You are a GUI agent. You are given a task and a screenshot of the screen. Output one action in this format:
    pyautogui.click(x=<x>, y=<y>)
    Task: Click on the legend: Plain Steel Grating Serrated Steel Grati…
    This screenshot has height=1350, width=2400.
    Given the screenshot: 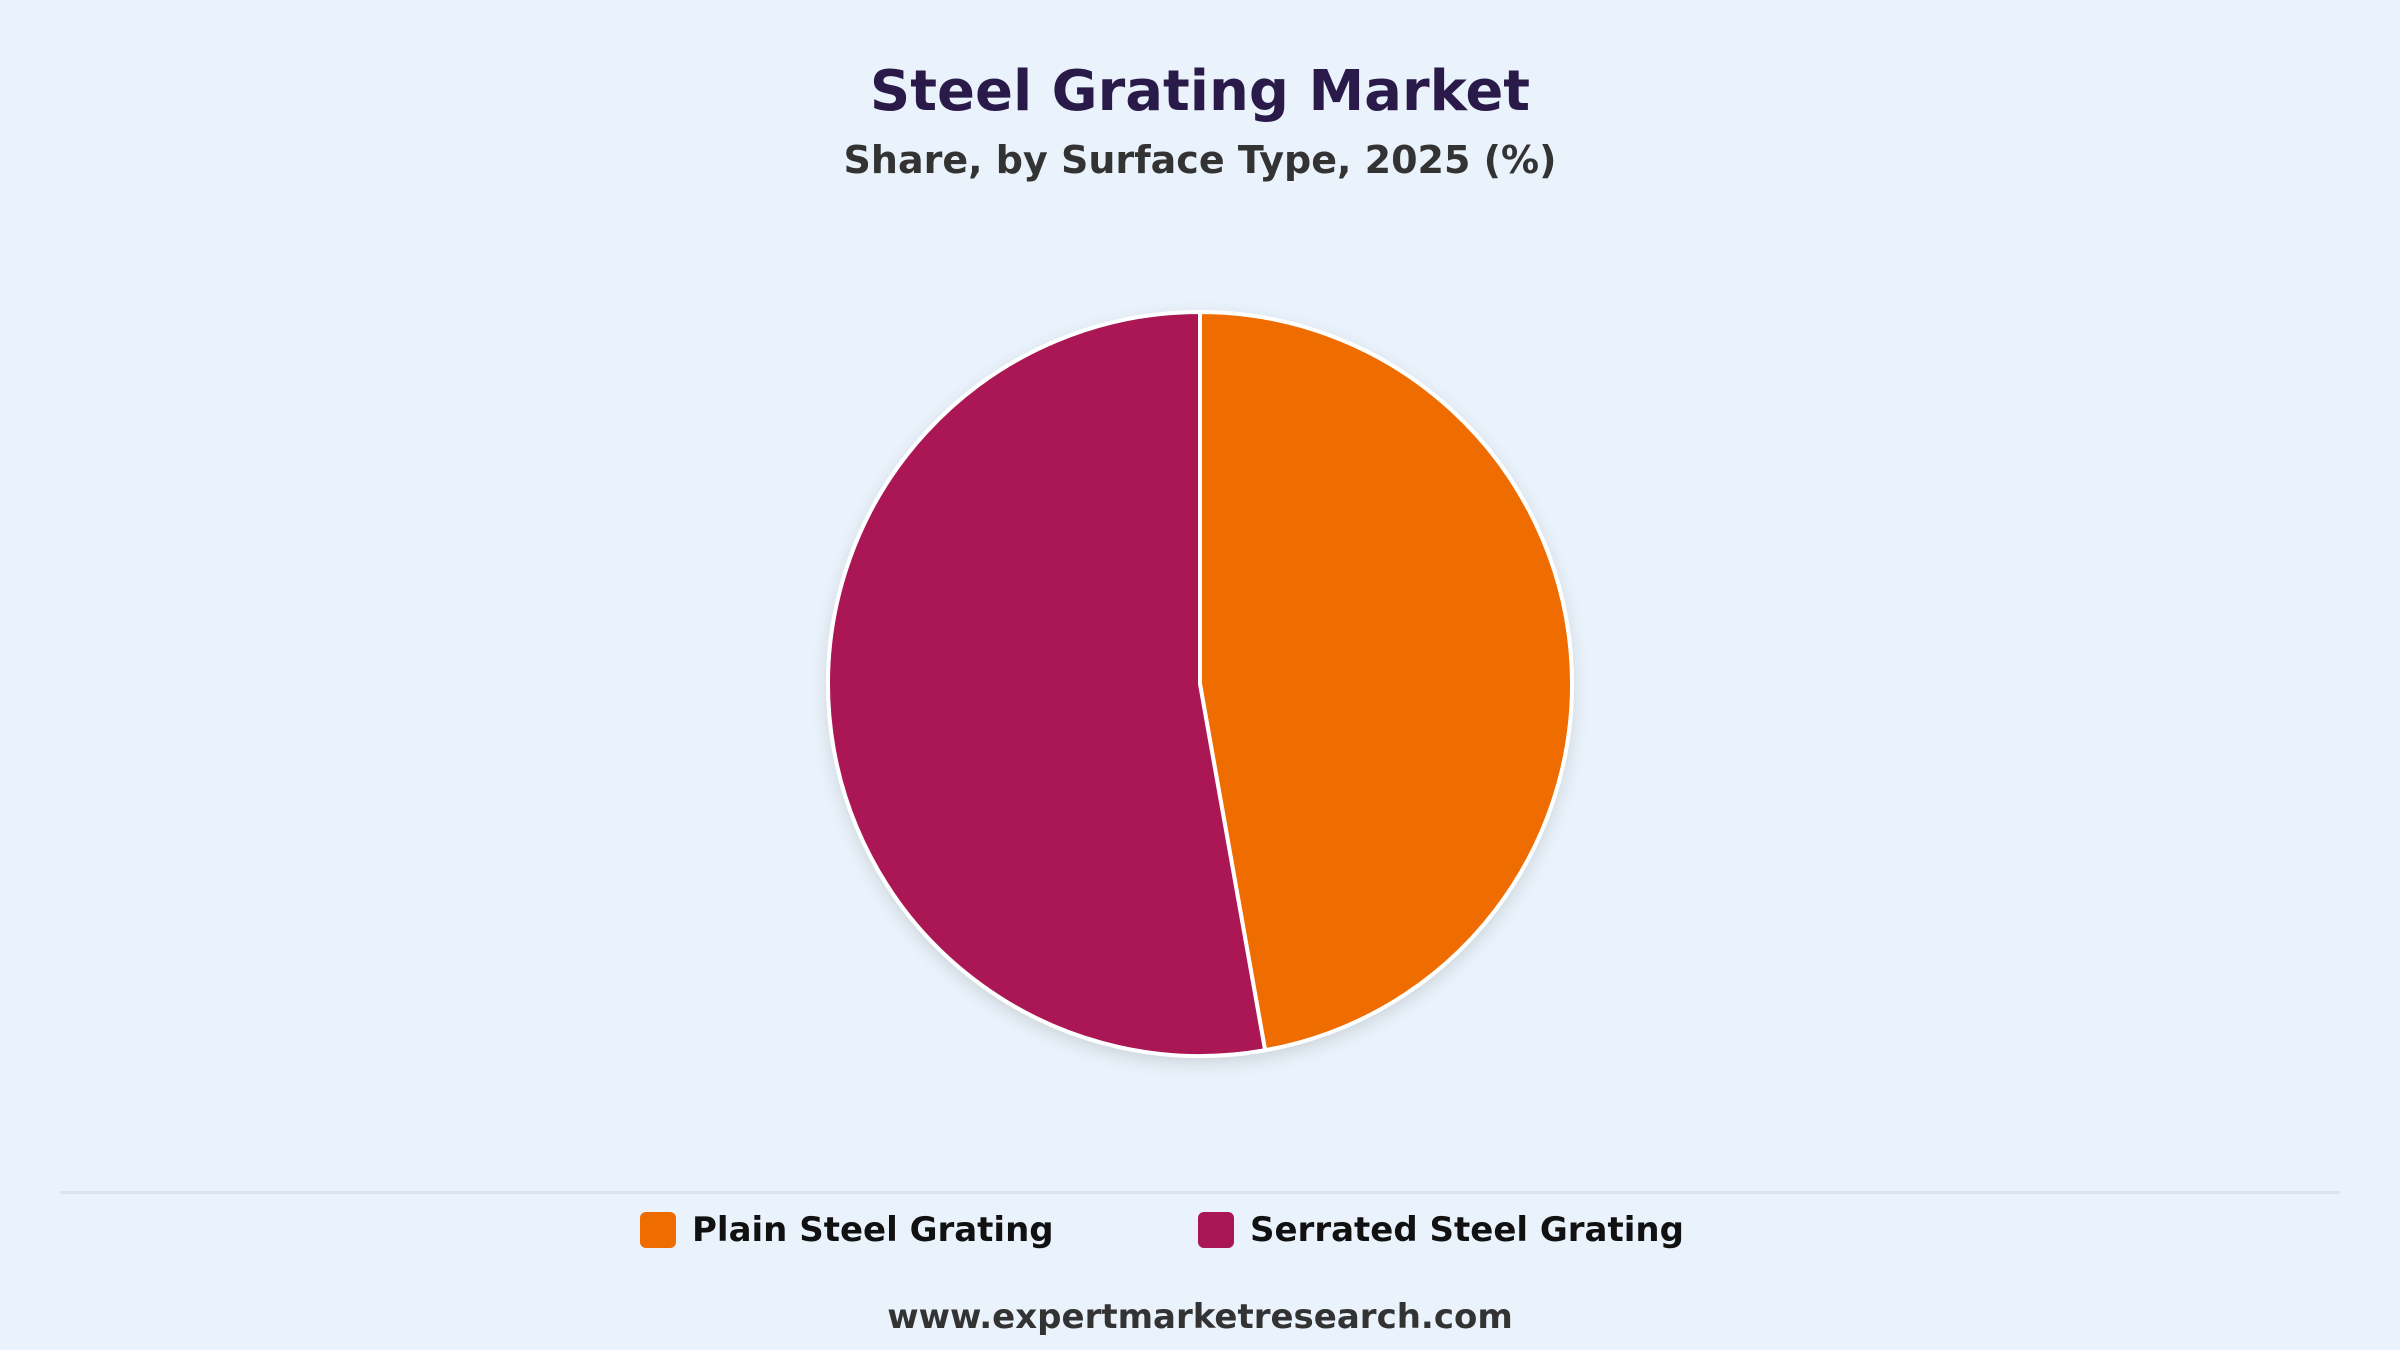 What is the action you would take?
    pyautogui.click(x=1200, y=1230)
    